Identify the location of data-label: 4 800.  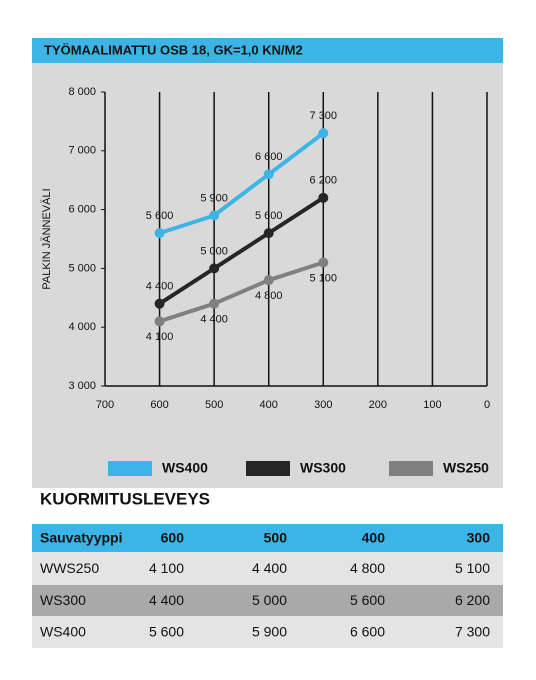
(269, 296).